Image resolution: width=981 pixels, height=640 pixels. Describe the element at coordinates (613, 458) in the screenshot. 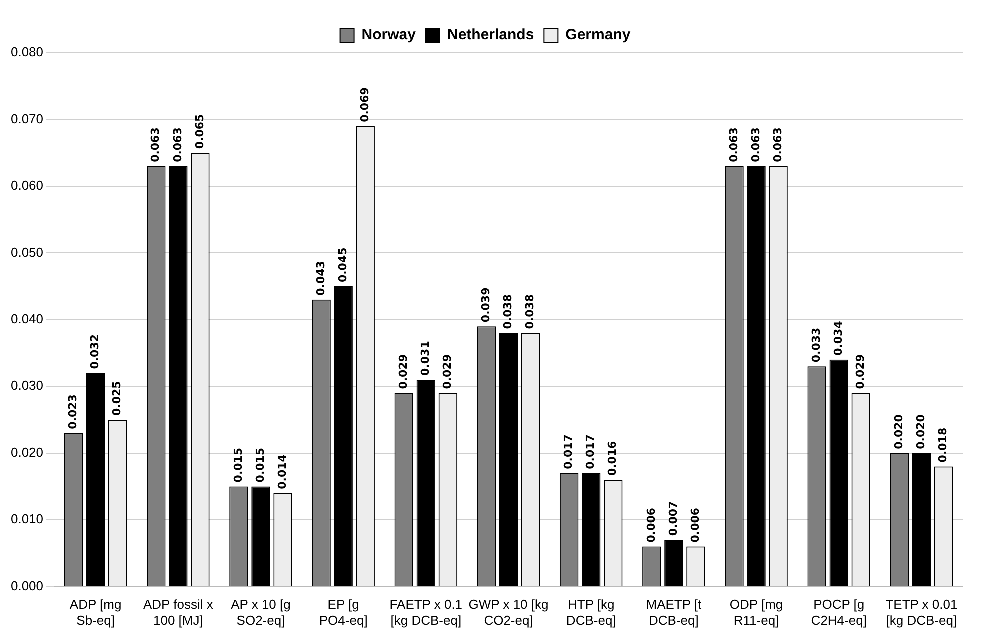

I see `data-label: 0.016` at that location.